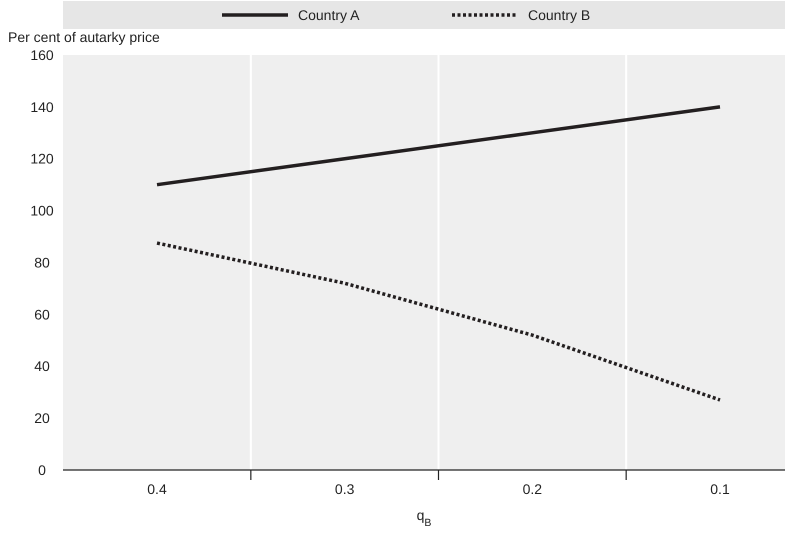  I want to click on x-axis-title: q$_{B}$, so click(424, 518).